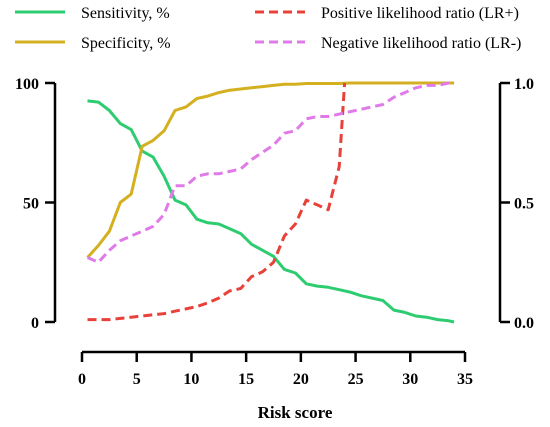 This screenshot has height=427, width=550. What do you see at coordinates (246, 379) in the screenshot?
I see `x-tick-label: 15` at bounding box center [246, 379].